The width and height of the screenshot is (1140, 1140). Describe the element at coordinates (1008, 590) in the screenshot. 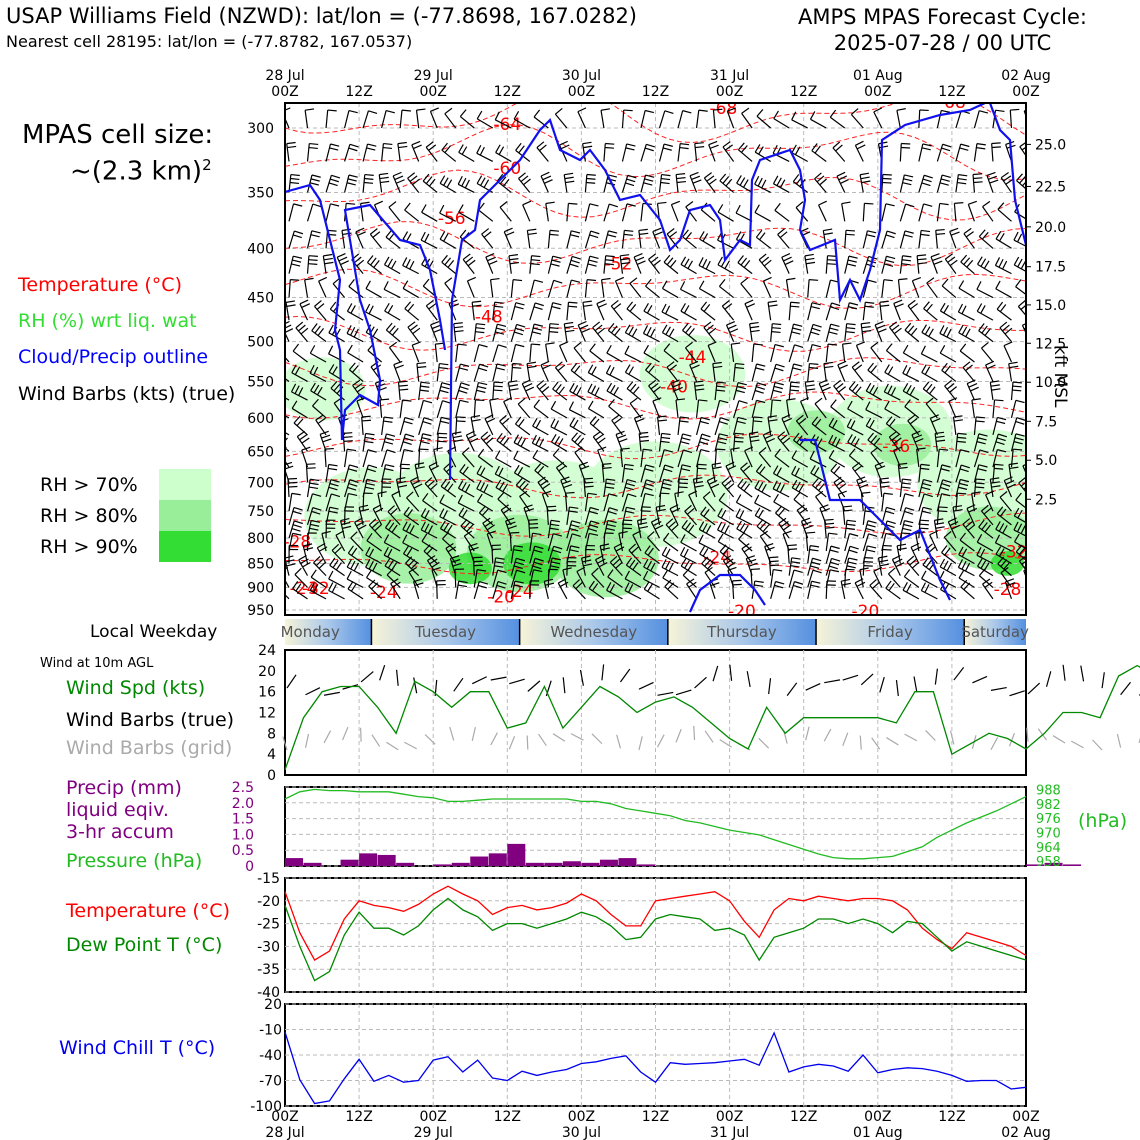

I see `temperature-contour-label: -28` at that location.